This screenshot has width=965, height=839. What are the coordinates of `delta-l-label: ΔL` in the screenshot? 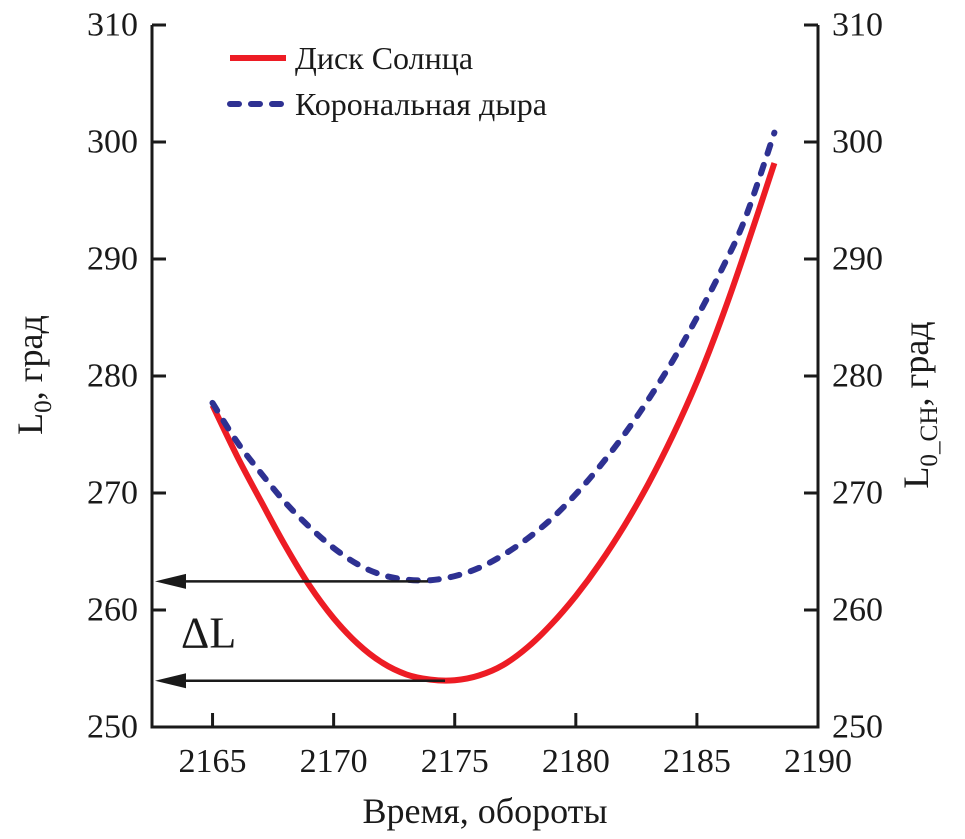 It's located at (208, 632).